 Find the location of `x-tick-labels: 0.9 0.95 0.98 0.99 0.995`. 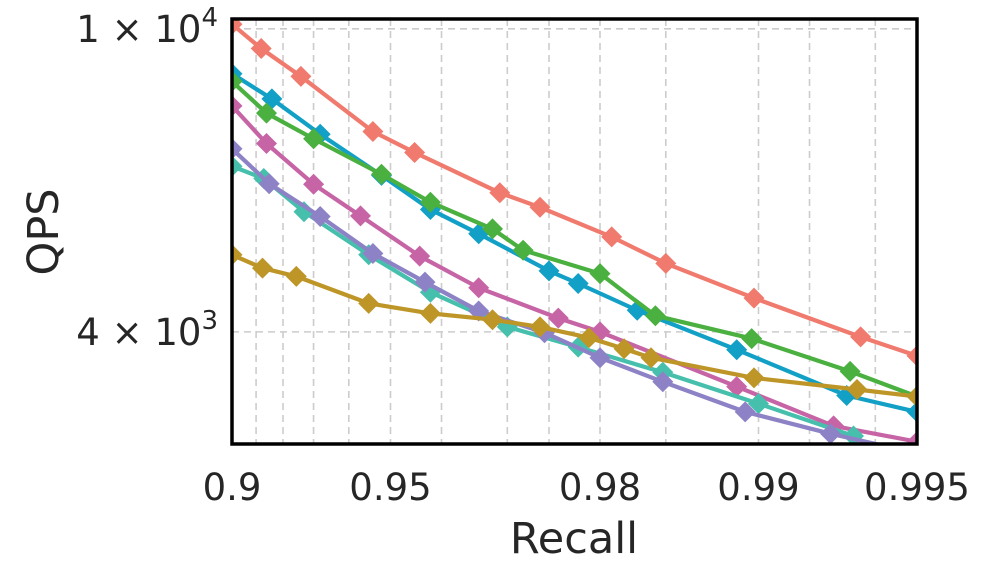

x-tick-labels: 0.9 0.95 0.98 0.99 0.995 is located at coordinates (586, 487).